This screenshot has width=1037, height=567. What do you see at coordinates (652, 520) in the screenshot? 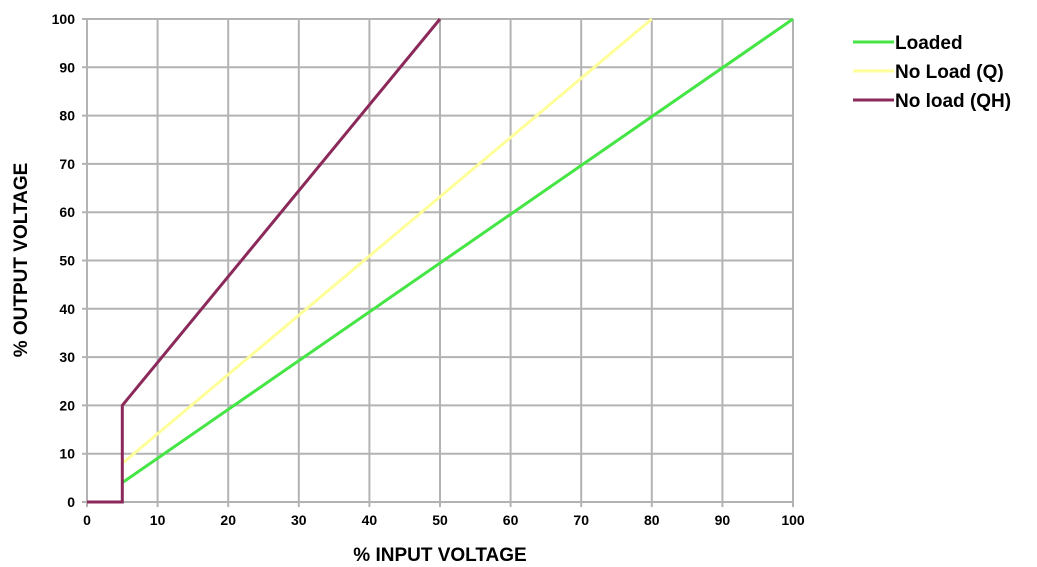
I see `x-tick-label: 80` at bounding box center [652, 520].